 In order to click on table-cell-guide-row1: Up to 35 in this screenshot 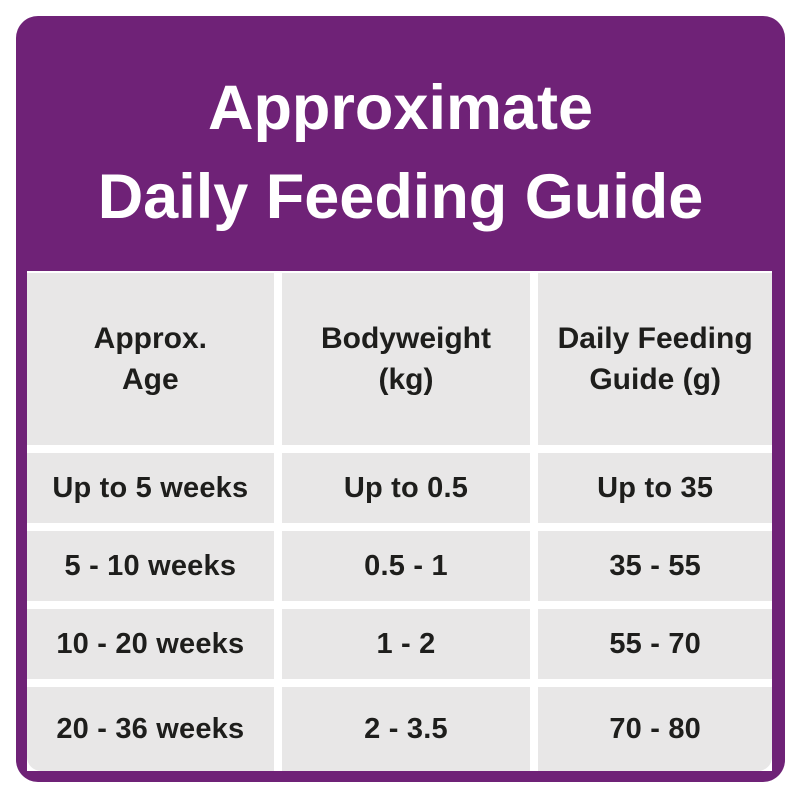, I will do `click(655, 488)`.